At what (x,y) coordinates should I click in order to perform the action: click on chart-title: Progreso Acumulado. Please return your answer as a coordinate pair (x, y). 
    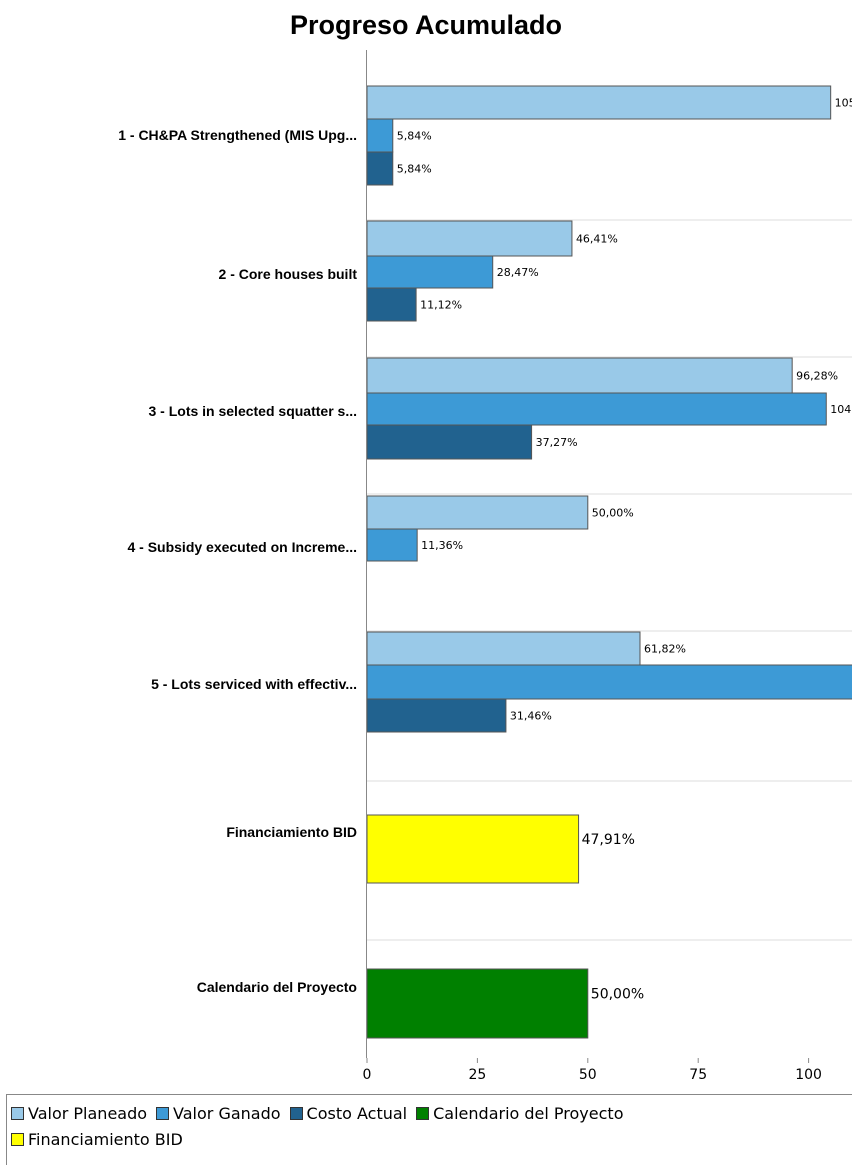
    Looking at the image, I should click on (426, 25).